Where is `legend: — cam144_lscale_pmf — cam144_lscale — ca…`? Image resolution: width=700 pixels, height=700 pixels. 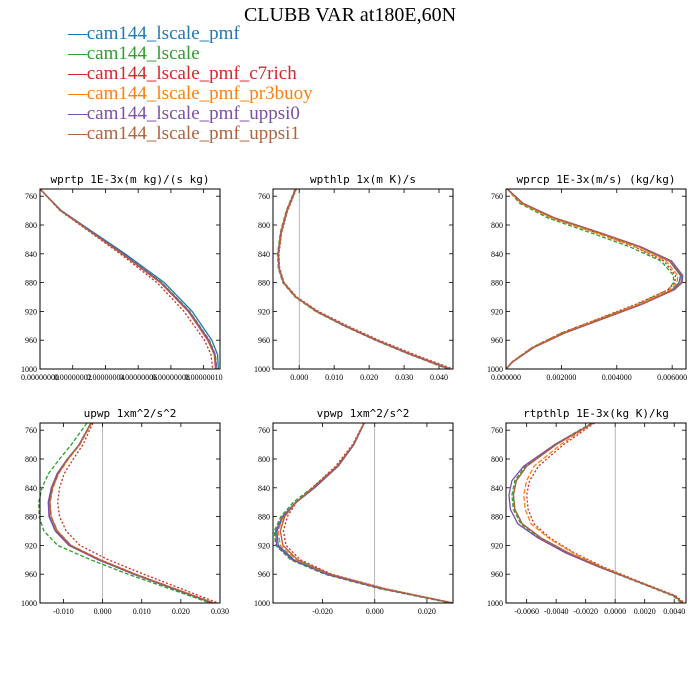
legend: — cam144_lscale_pmf — cam144_lscale — ca… is located at coordinates (190, 84).